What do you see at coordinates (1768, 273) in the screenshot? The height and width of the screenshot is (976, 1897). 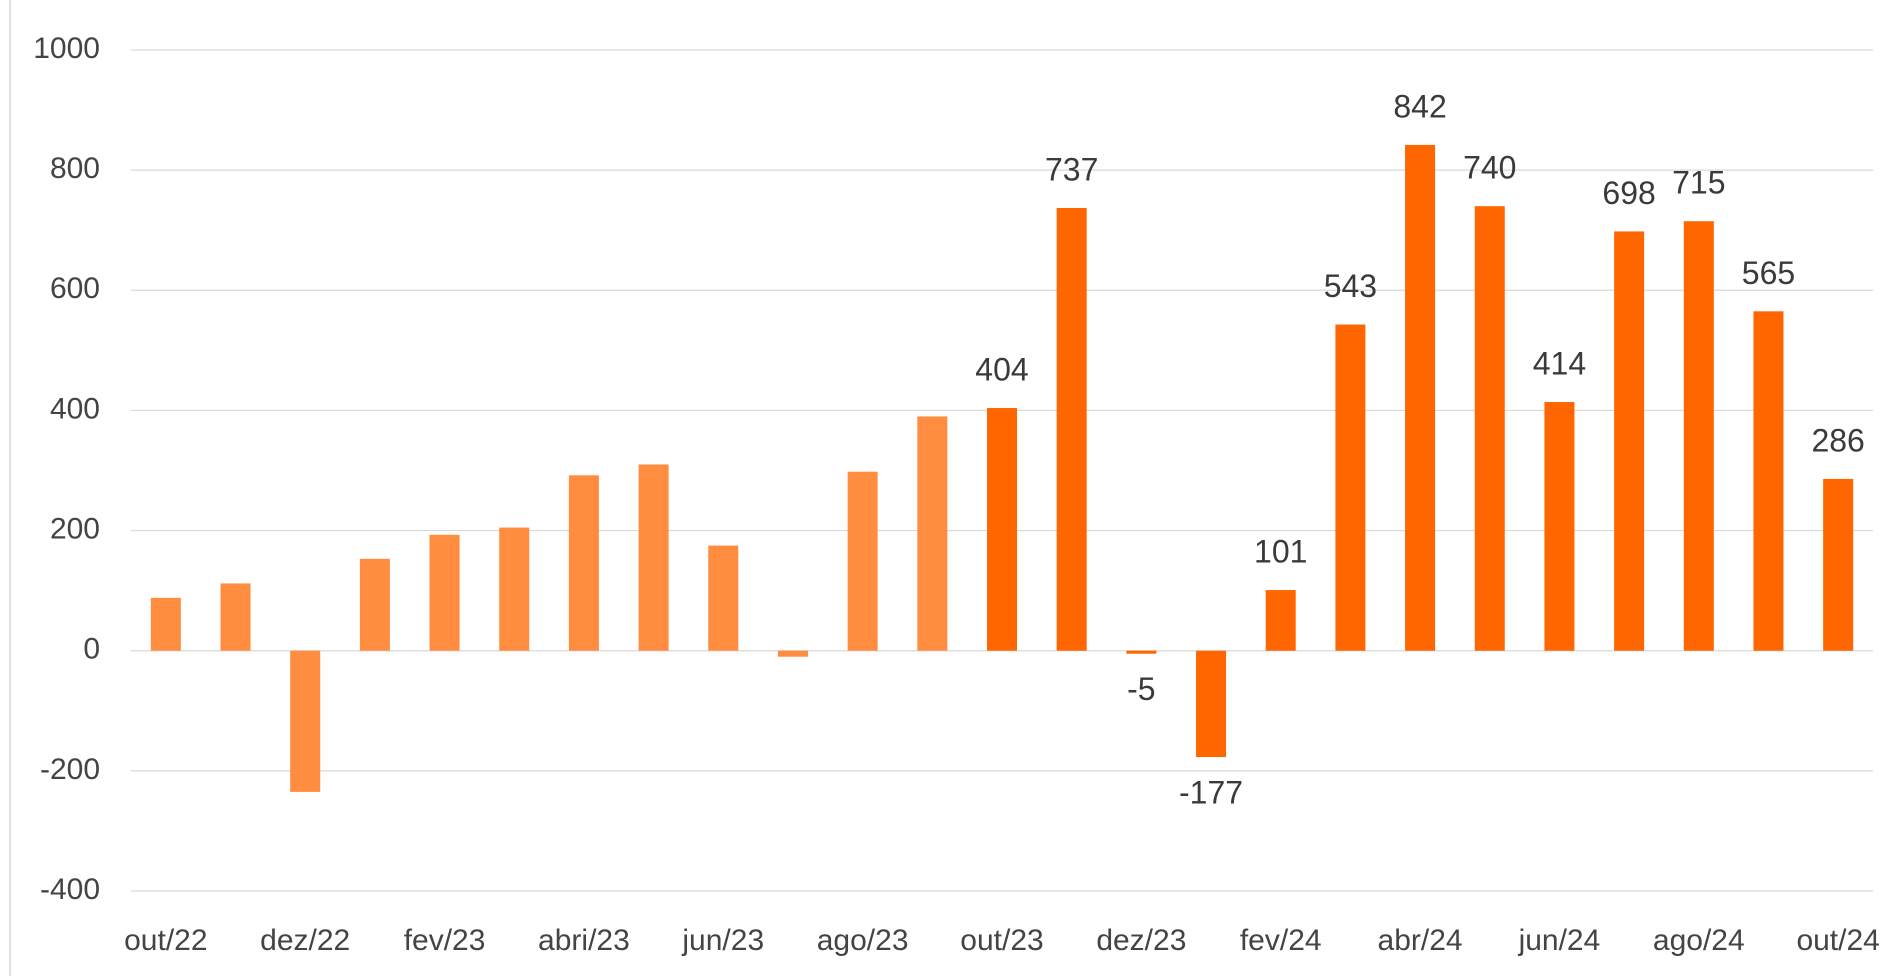 I see `value-label: 565` at bounding box center [1768, 273].